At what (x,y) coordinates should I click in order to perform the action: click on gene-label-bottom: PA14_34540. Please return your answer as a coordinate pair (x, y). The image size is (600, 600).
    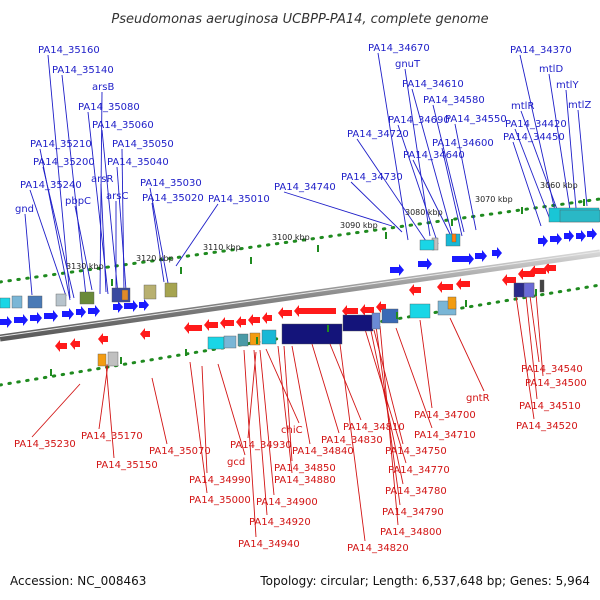
    Looking at the image, I should click on (552, 369).